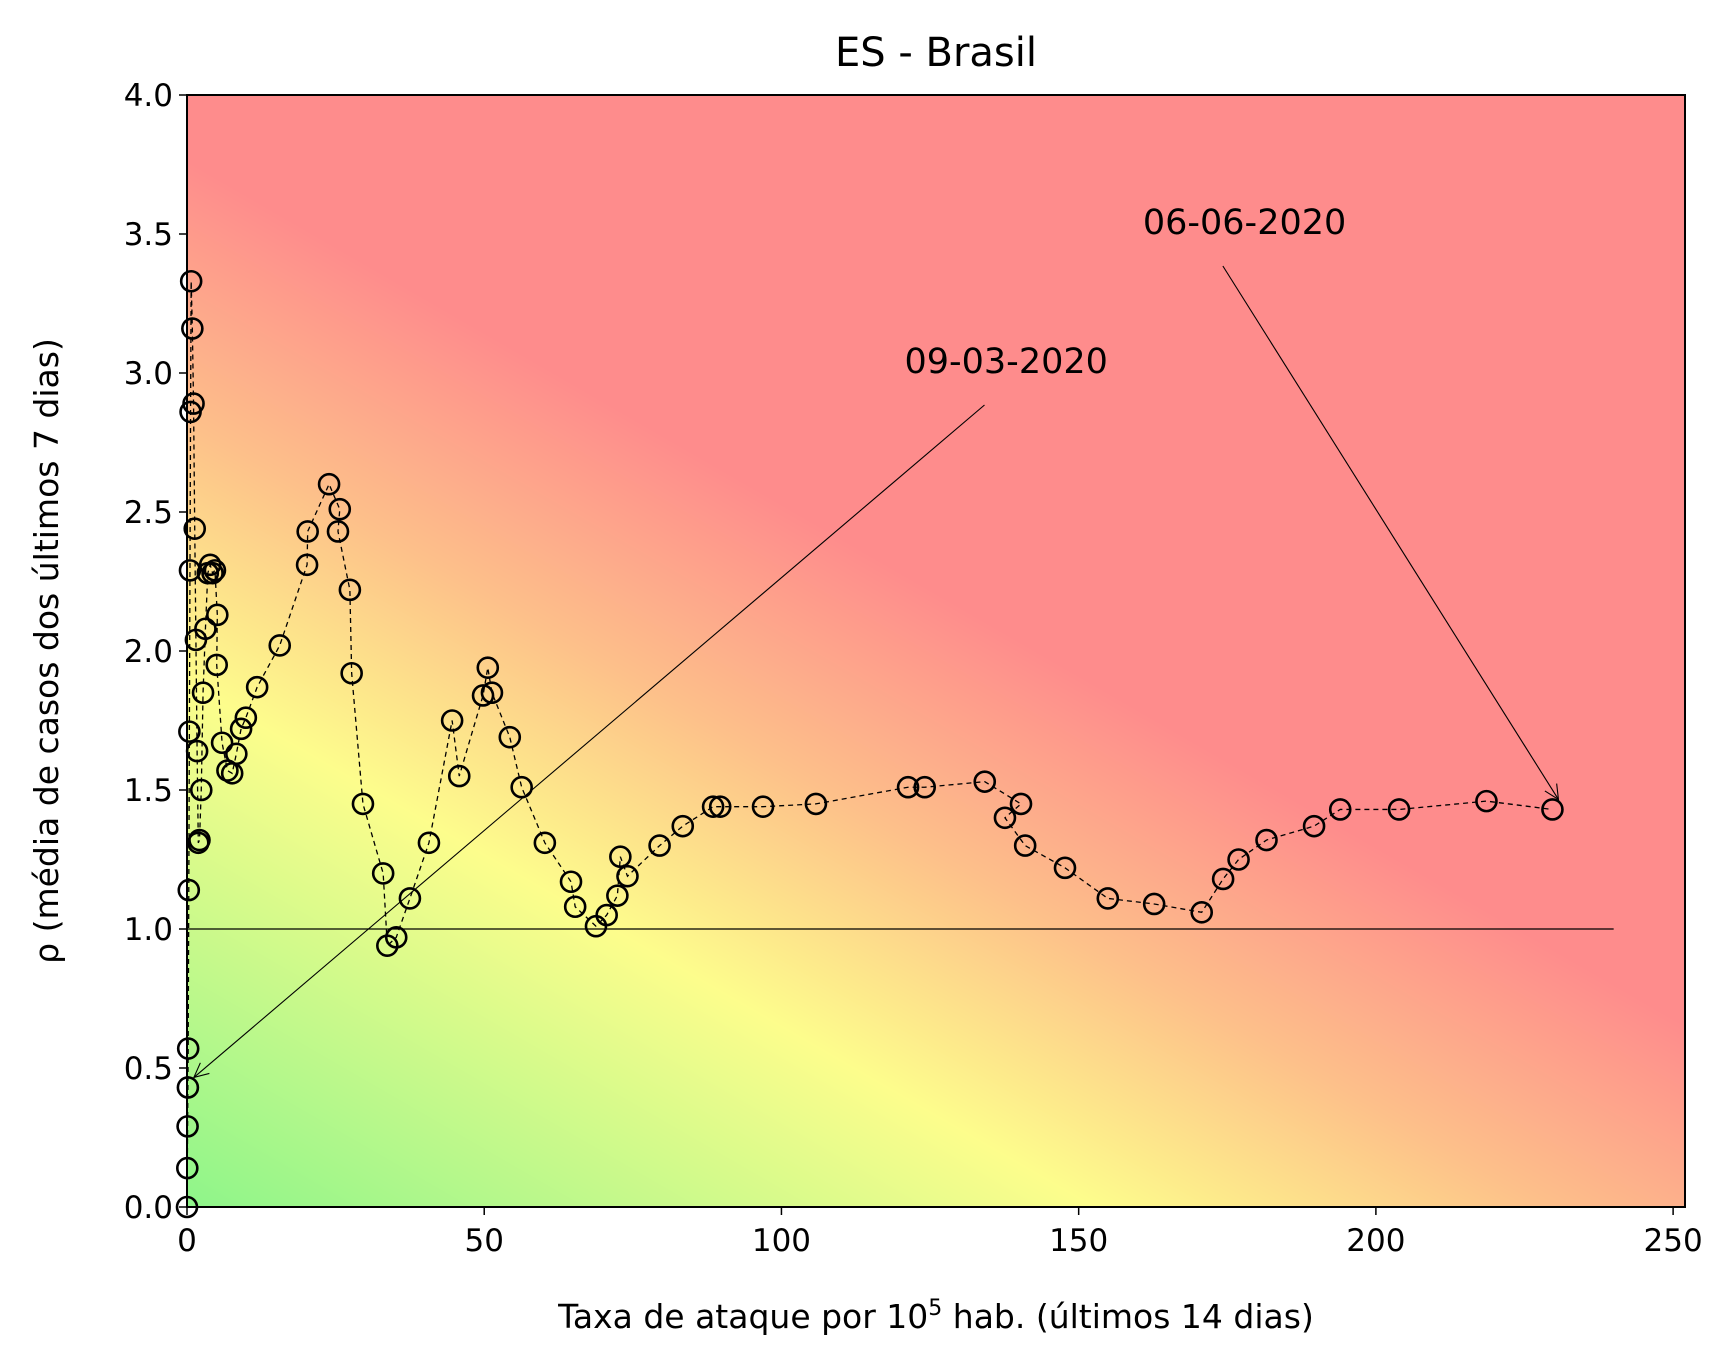  I want to click on chart-title: ES - Brasil, so click(936, 53).